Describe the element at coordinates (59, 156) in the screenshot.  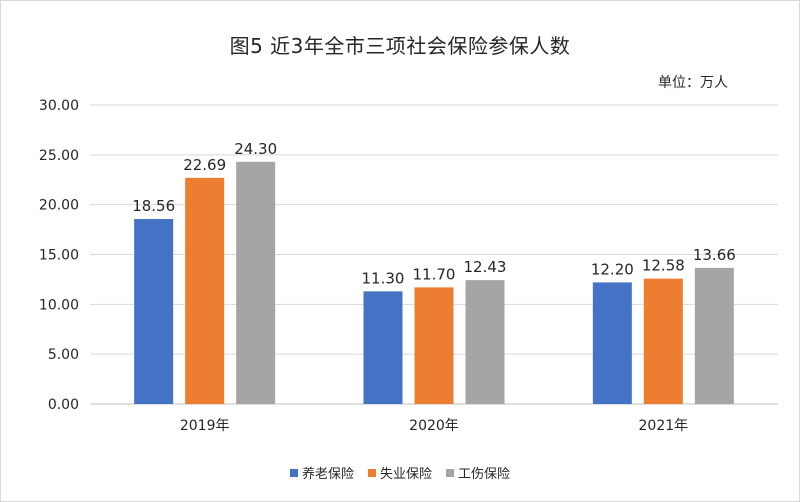
I see `y-tick-label: 25.00` at that location.